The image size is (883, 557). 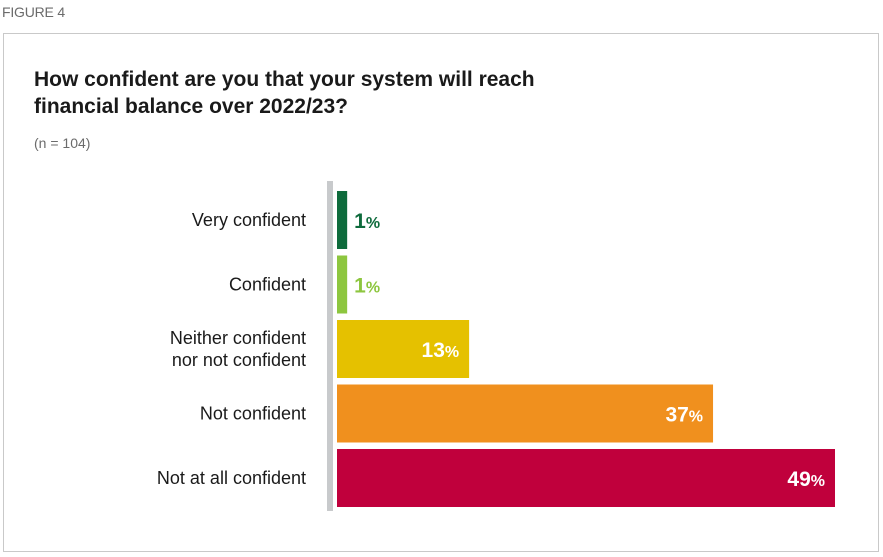 I want to click on figure-label: FIGURE 4, so click(x=33, y=12).